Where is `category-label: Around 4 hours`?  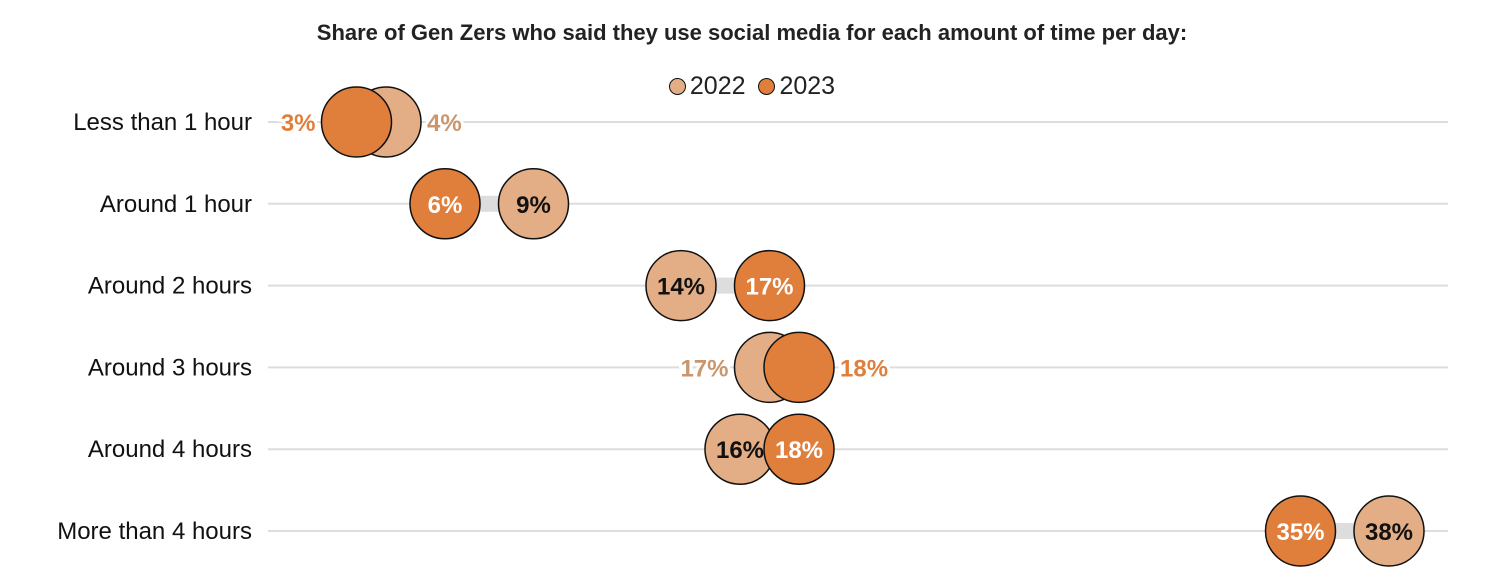 category-label: Around 4 hours is located at coordinates (170, 449).